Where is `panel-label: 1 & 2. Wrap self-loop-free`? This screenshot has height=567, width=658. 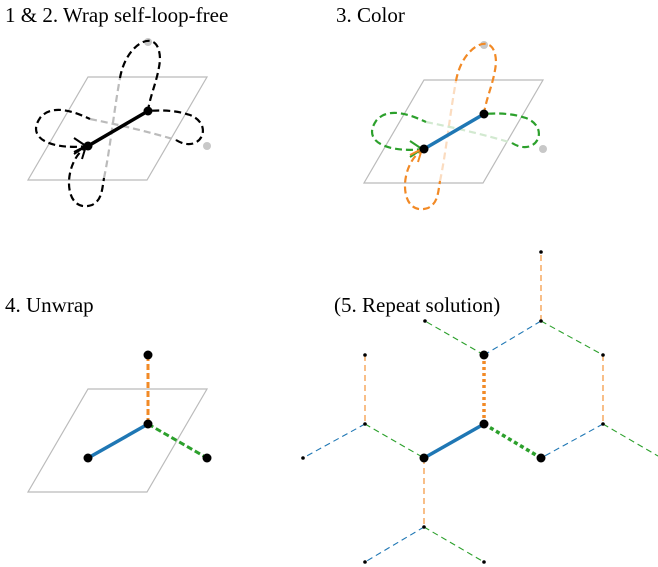 panel-label: 1 & 2. Wrap self-loop-free is located at coordinates (116, 15).